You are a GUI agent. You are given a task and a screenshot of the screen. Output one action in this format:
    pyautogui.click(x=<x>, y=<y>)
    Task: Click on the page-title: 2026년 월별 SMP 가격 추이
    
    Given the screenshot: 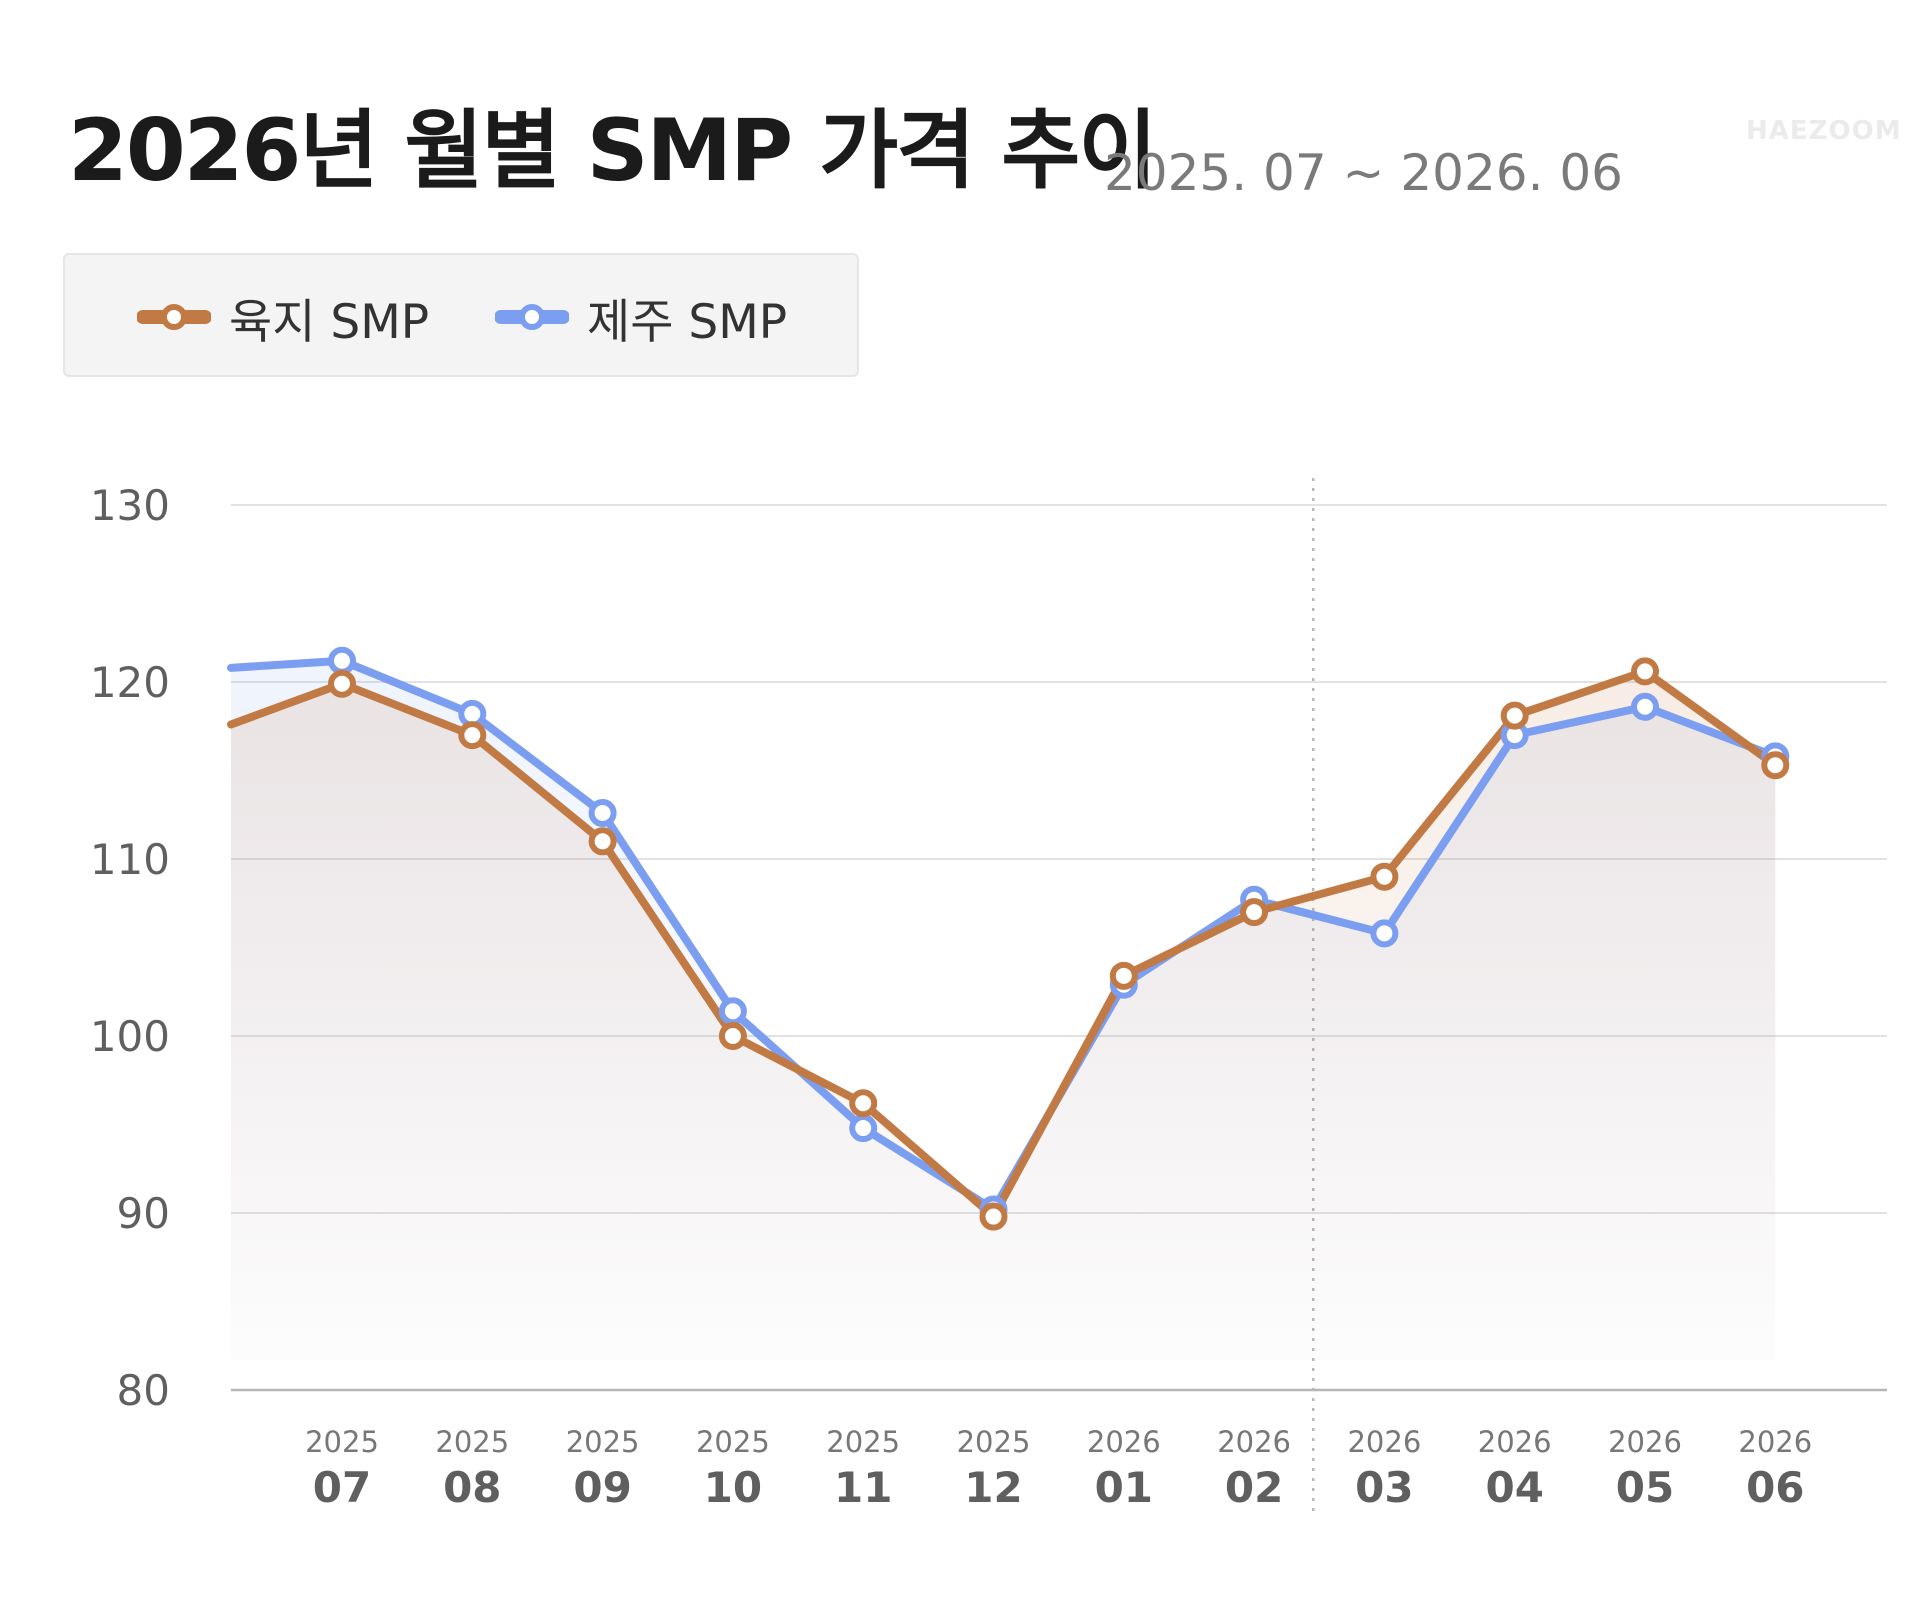 What is the action you would take?
    pyautogui.click(x=613, y=151)
    